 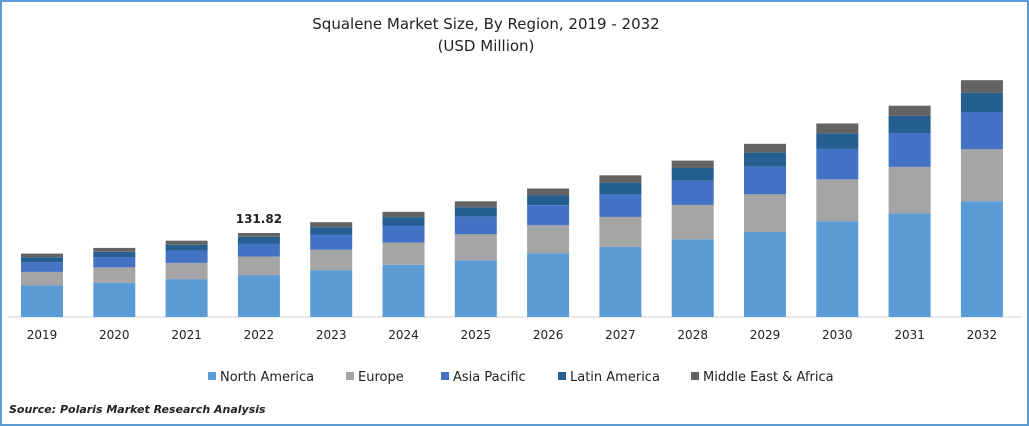 What do you see at coordinates (768, 377) in the screenshot?
I see `legend-label-middle-east-and-africa: Middle East & Africa` at bounding box center [768, 377].